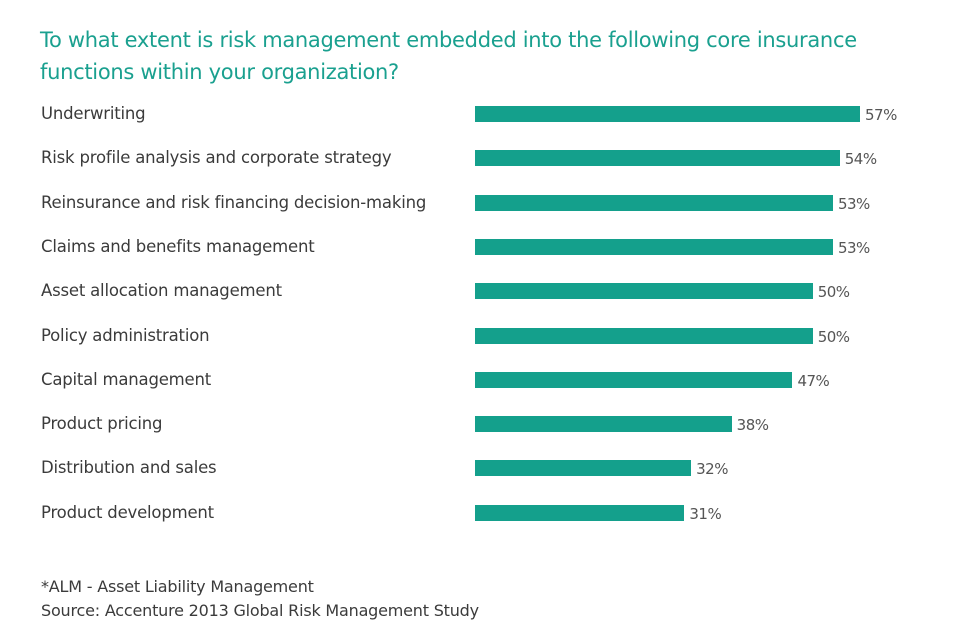  Describe the element at coordinates (126, 379) in the screenshot. I see `category-label: Capital management` at that location.